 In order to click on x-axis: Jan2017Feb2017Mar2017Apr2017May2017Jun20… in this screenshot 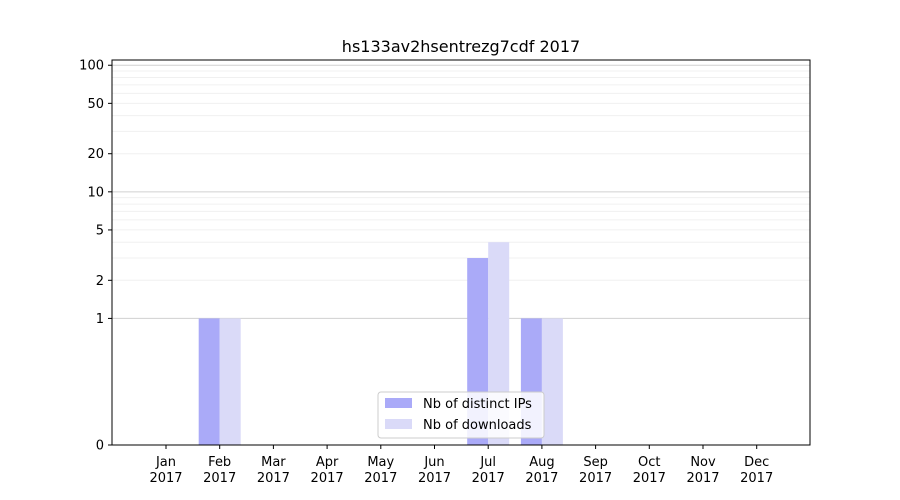, I will do `click(461, 465)`.